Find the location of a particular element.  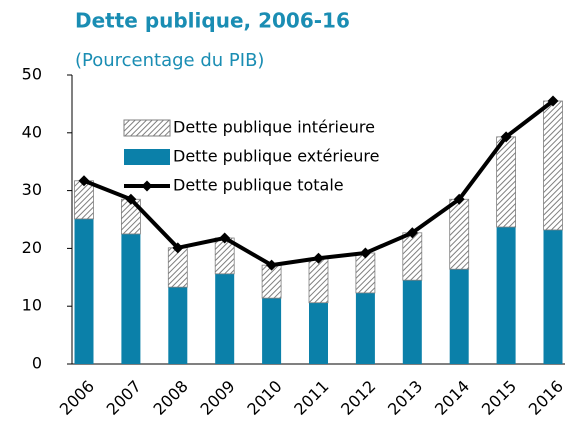

y-tick-label: 50 is located at coordinates (32, 74).